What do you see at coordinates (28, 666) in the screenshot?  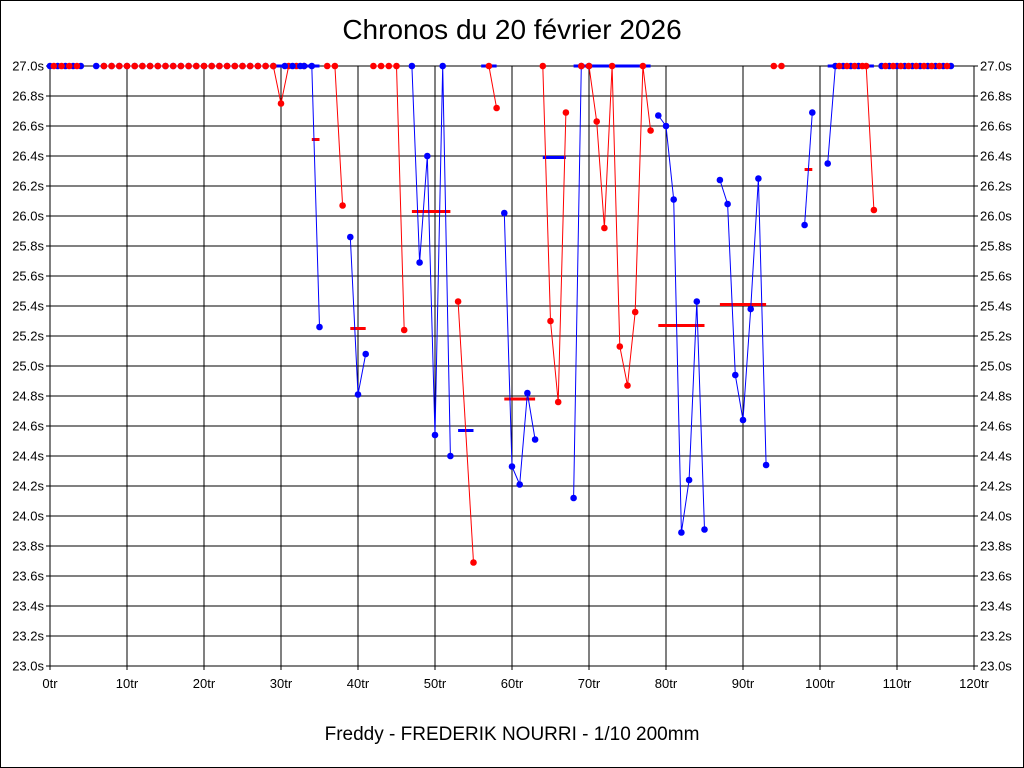 I see `y-tick-label-left: 23.0s` at bounding box center [28, 666].